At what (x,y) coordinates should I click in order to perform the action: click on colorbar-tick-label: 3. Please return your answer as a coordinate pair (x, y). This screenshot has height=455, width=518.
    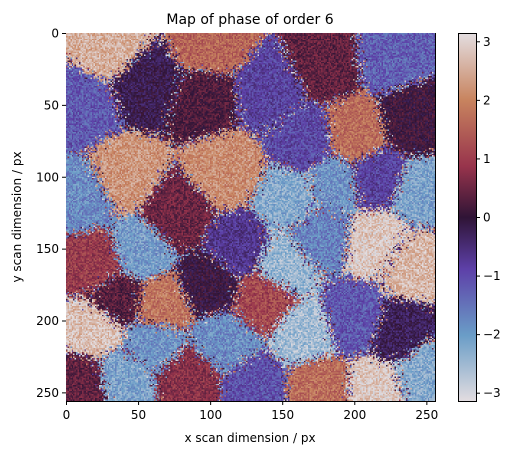
    Looking at the image, I should click on (487, 42).